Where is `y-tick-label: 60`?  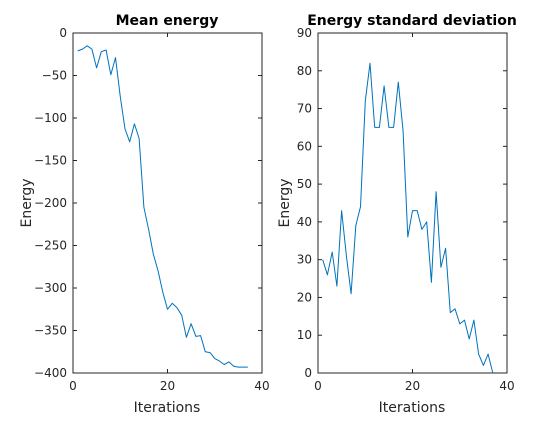
y-tick-label: 60 is located at coordinates (304, 146).